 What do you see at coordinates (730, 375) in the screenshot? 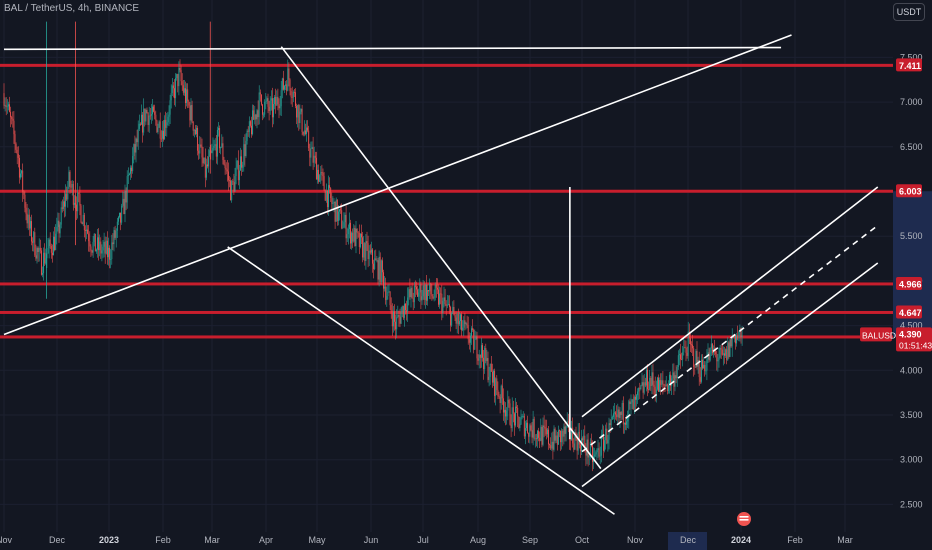
I see `trend-line-channel-lower` at bounding box center [730, 375].